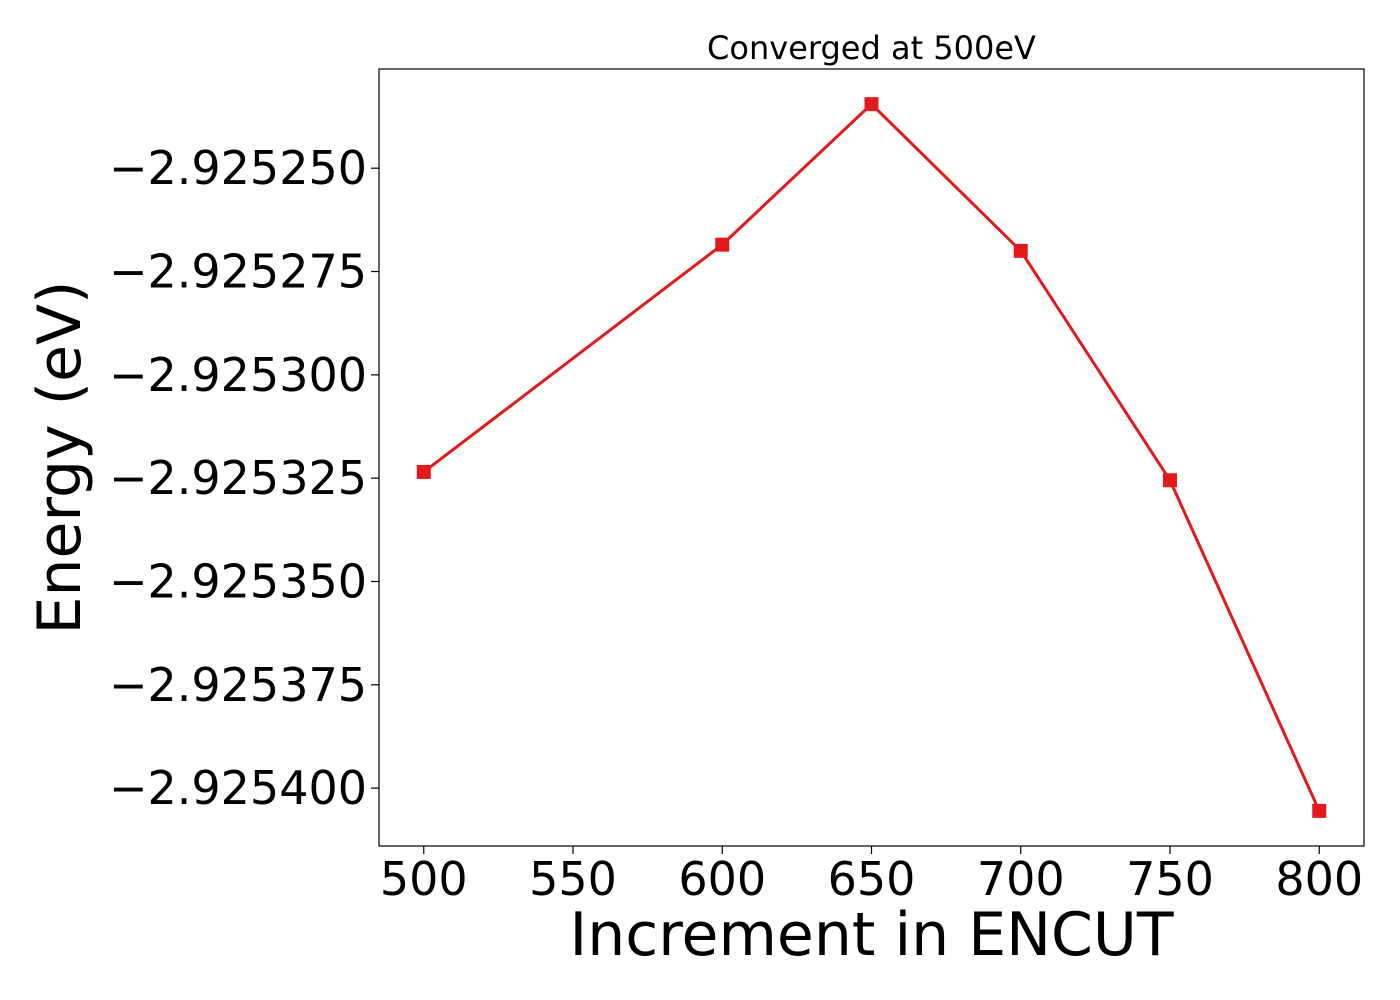 The width and height of the screenshot is (1400, 1000). Describe the element at coordinates (238, 375) in the screenshot. I see `y-tick-label: −2.925300` at that location.